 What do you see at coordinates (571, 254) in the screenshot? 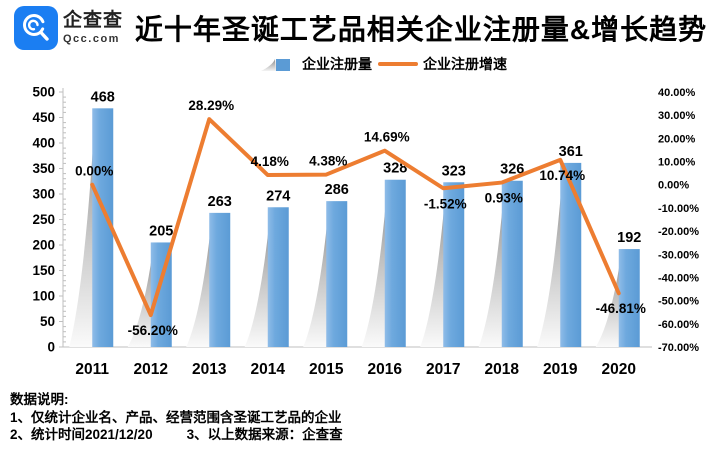
I see `bar-2019` at bounding box center [571, 254].